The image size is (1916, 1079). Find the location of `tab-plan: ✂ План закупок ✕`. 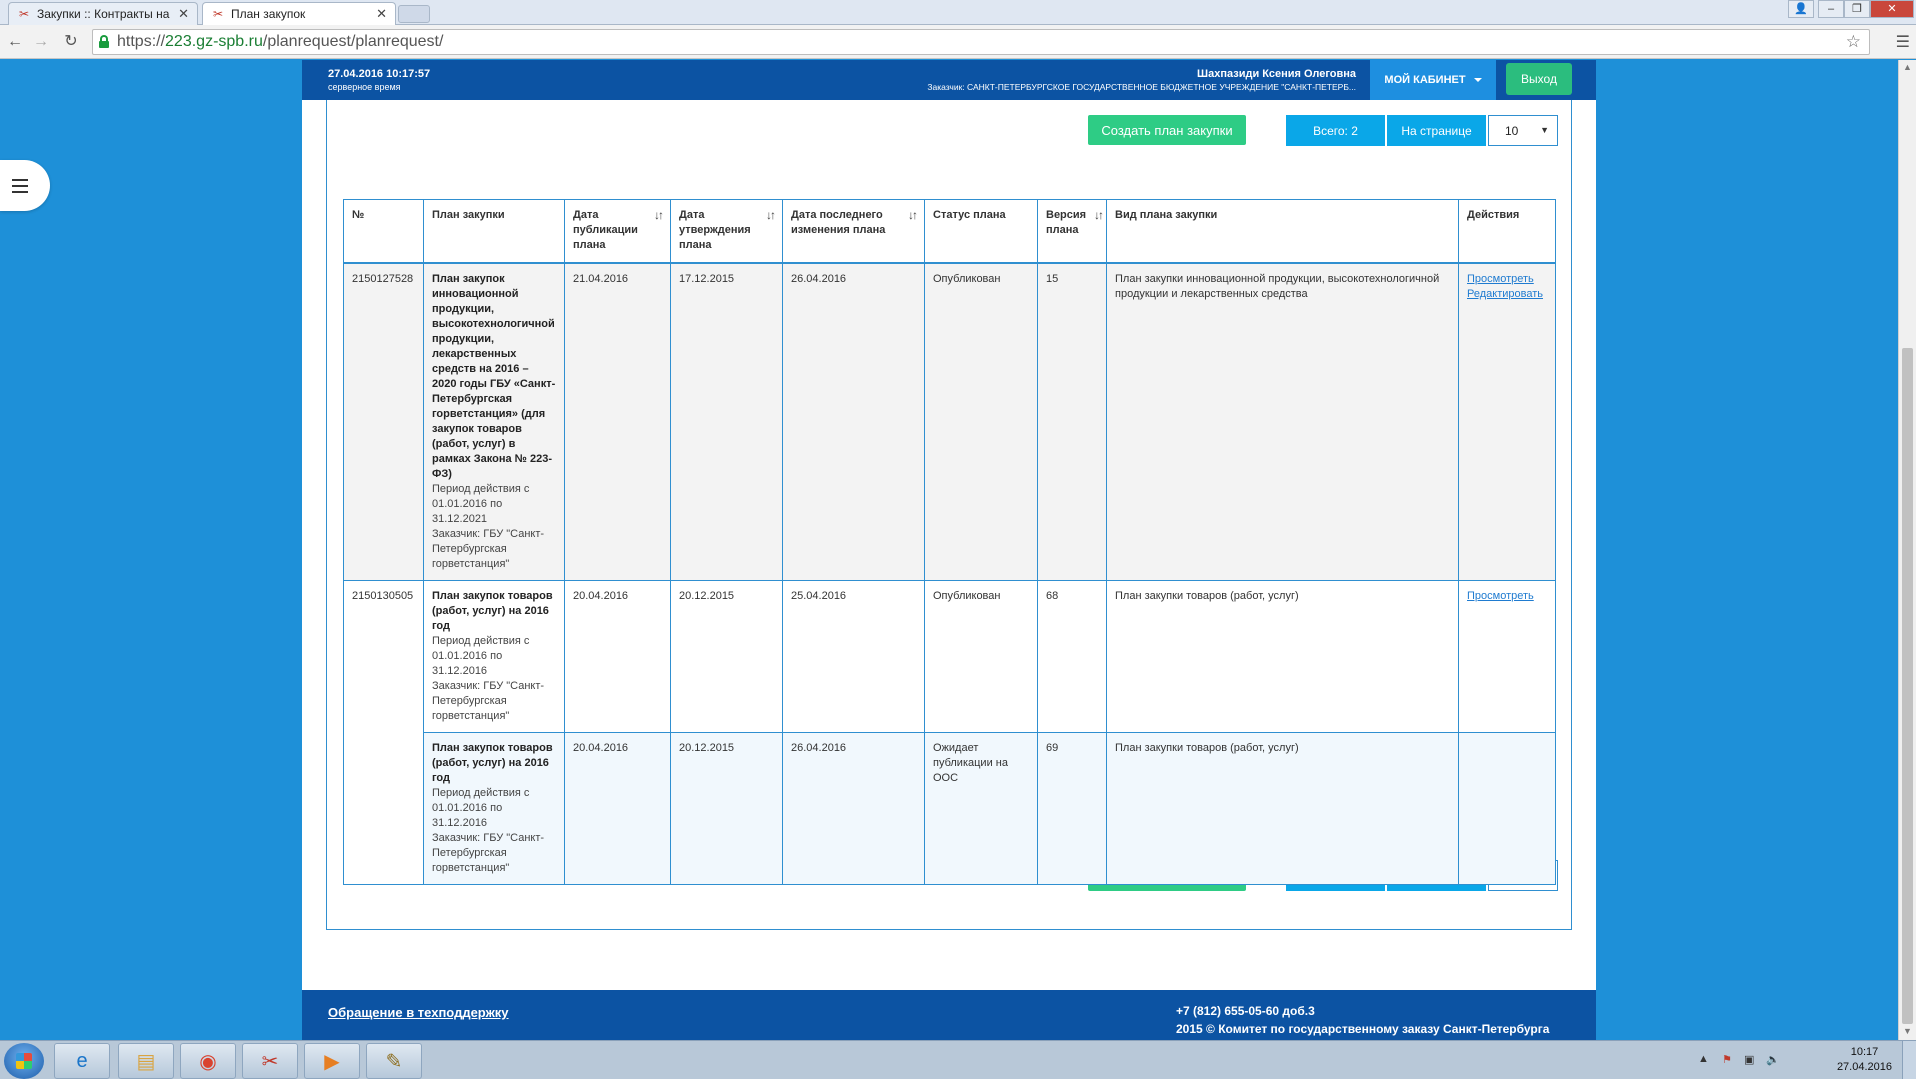

tab-plan: ✂ План закупок ✕ is located at coordinates (299, 13).